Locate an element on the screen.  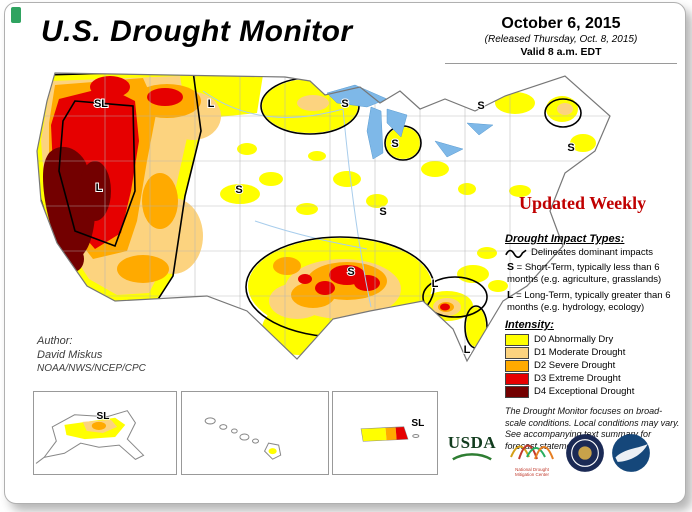
d4-swatch is located at coordinates (517, 391).